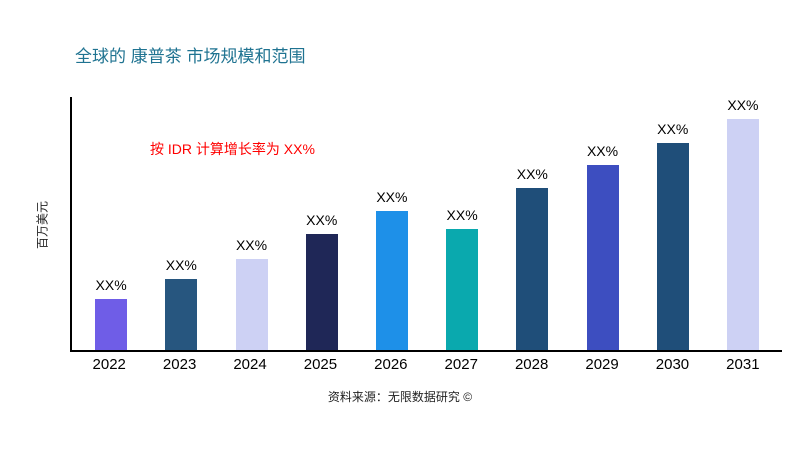  Describe the element at coordinates (531, 364) in the screenshot. I see `x-tick-label: 2028` at that location.